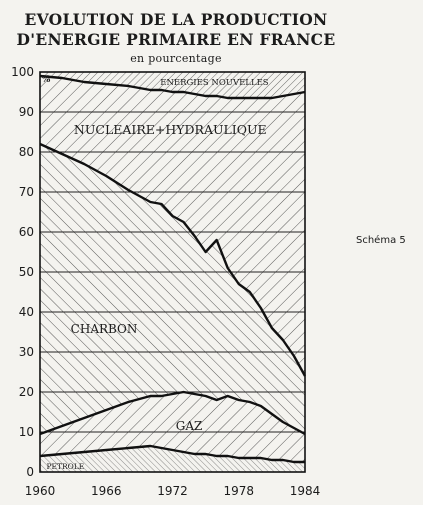 Image resolution: width=423 pixels, height=505 pixels. I want to click on label-gaz: GAZ, so click(189, 426).